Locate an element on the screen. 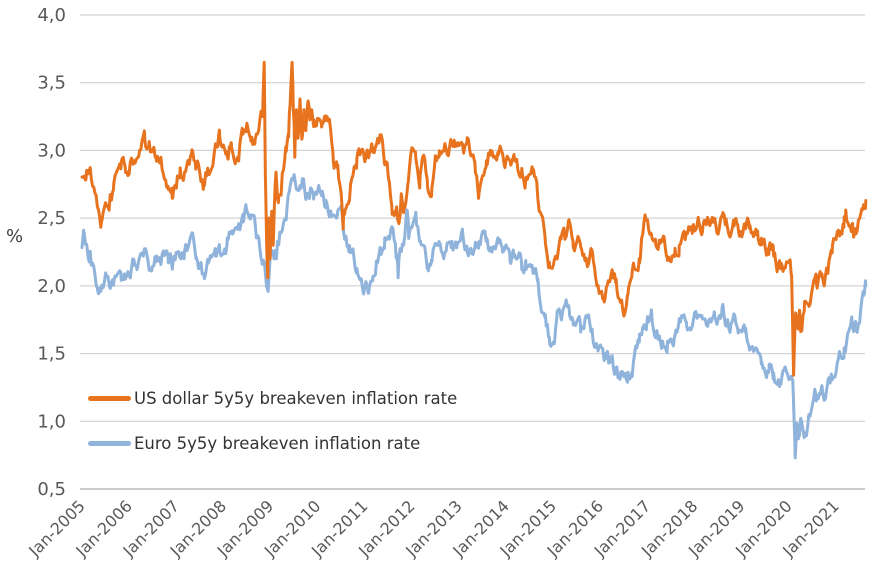 This screenshot has width=869, height=580. legend-label-us-dollar: US dollar 5y5y breakeven inflation rate is located at coordinates (296, 398).